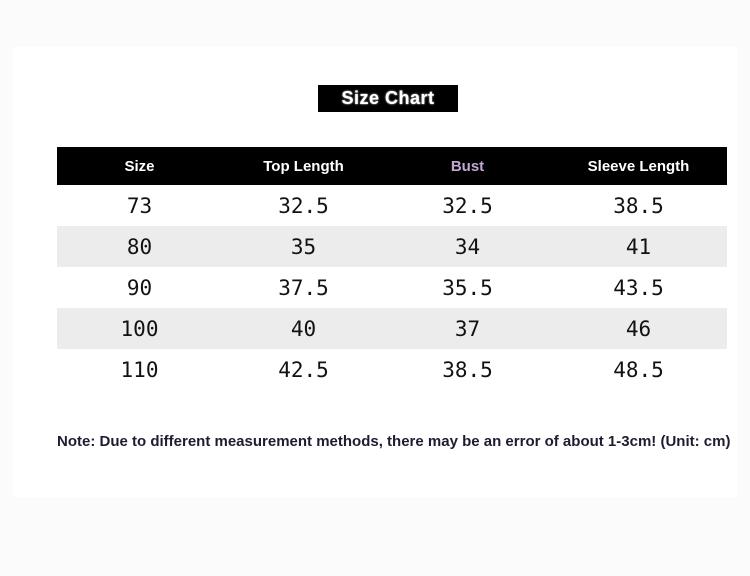 This screenshot has width=750, height=576. Describe the element at coordinates (303, 246) in the screenshot. I see `table-cell: 35` at that location.